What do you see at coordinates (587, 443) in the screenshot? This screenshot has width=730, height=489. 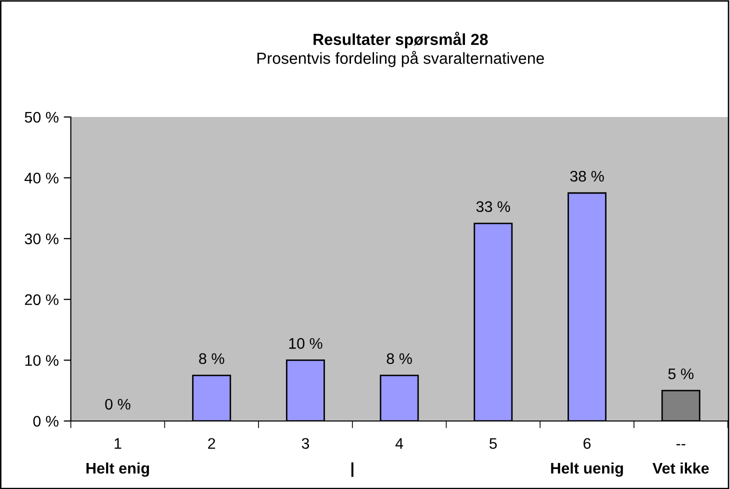 I see `x-tick-label: 6` at bounding box center [587, 443].